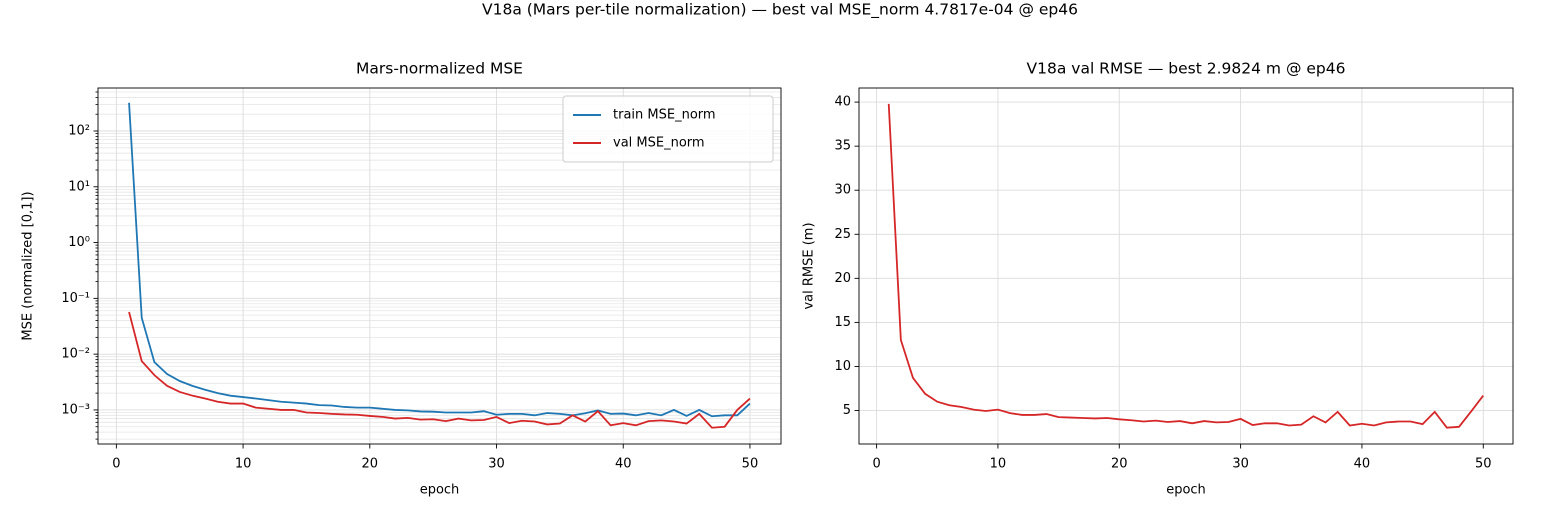 The image size is (1560, 520). Describe the element at coordinates (842, 366) in the screenshot. I see `y-tick-label: 10` at that location.